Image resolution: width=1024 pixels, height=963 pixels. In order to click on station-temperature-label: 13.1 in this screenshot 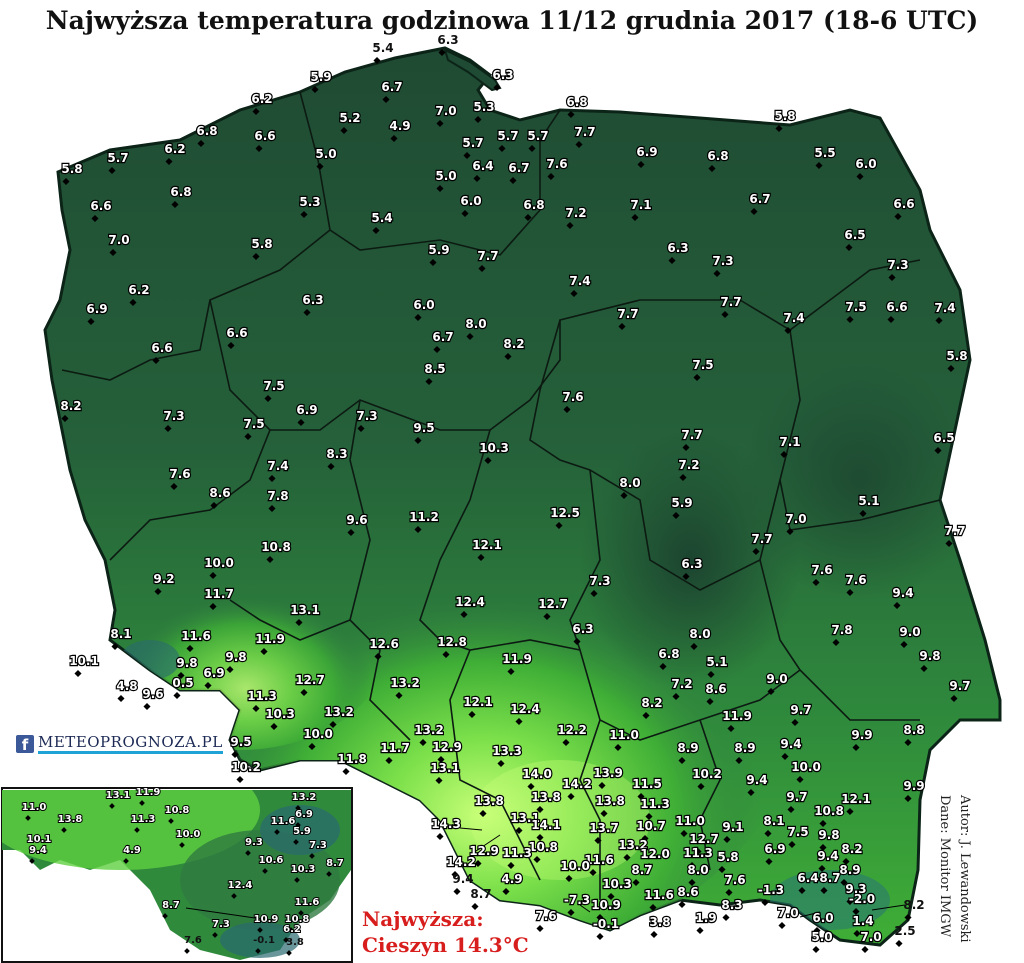, I will do `click(305, 610)`.